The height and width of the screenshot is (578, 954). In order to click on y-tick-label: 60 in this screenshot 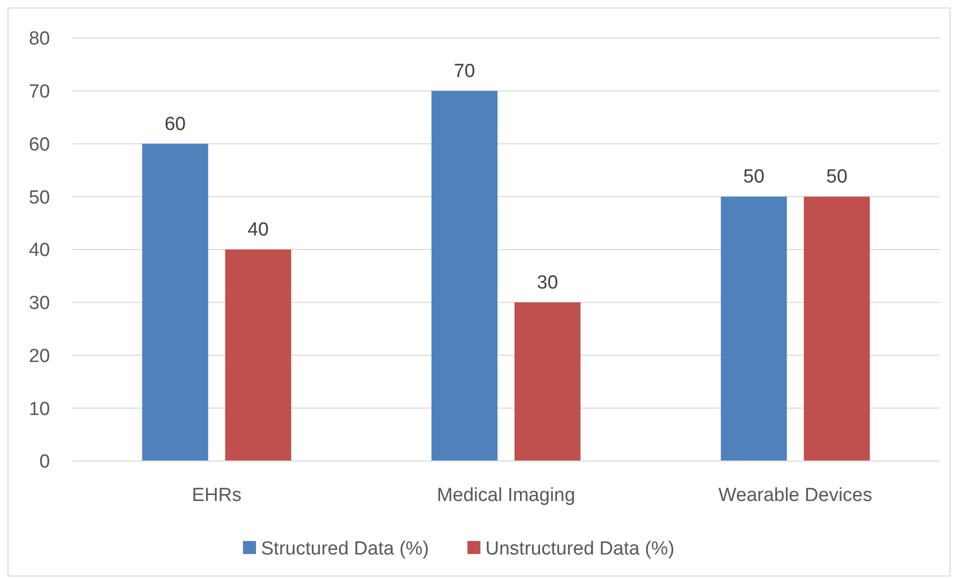, I will do `click(39, 145)`.